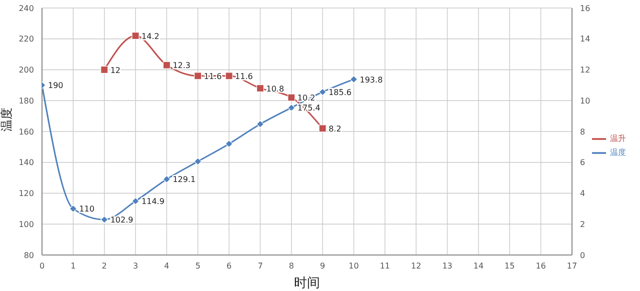 Image resolution: width=640 pixels, height=291 pixels. I want to click on x-tick-label: 2, so click(104, 266).